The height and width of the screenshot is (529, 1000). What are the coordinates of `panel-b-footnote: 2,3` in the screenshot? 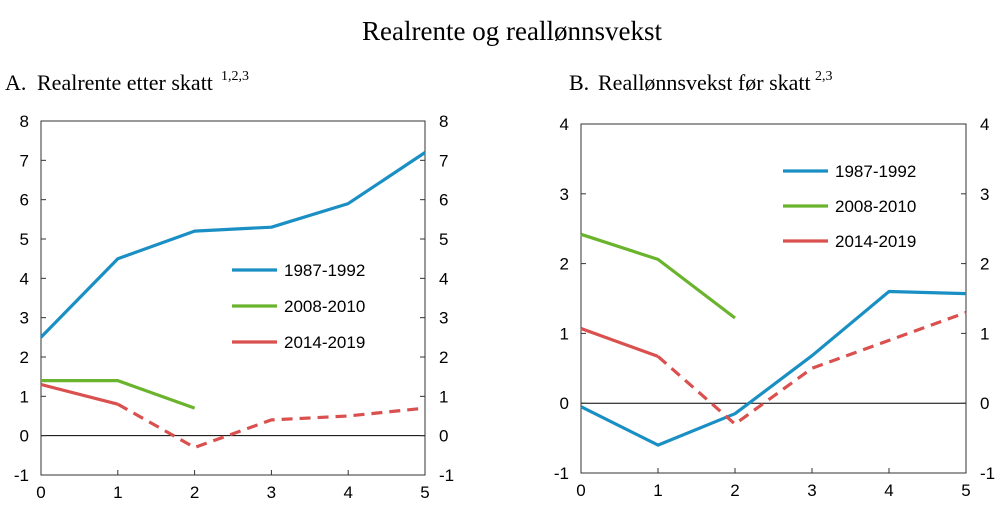 It's located at (824, 76).